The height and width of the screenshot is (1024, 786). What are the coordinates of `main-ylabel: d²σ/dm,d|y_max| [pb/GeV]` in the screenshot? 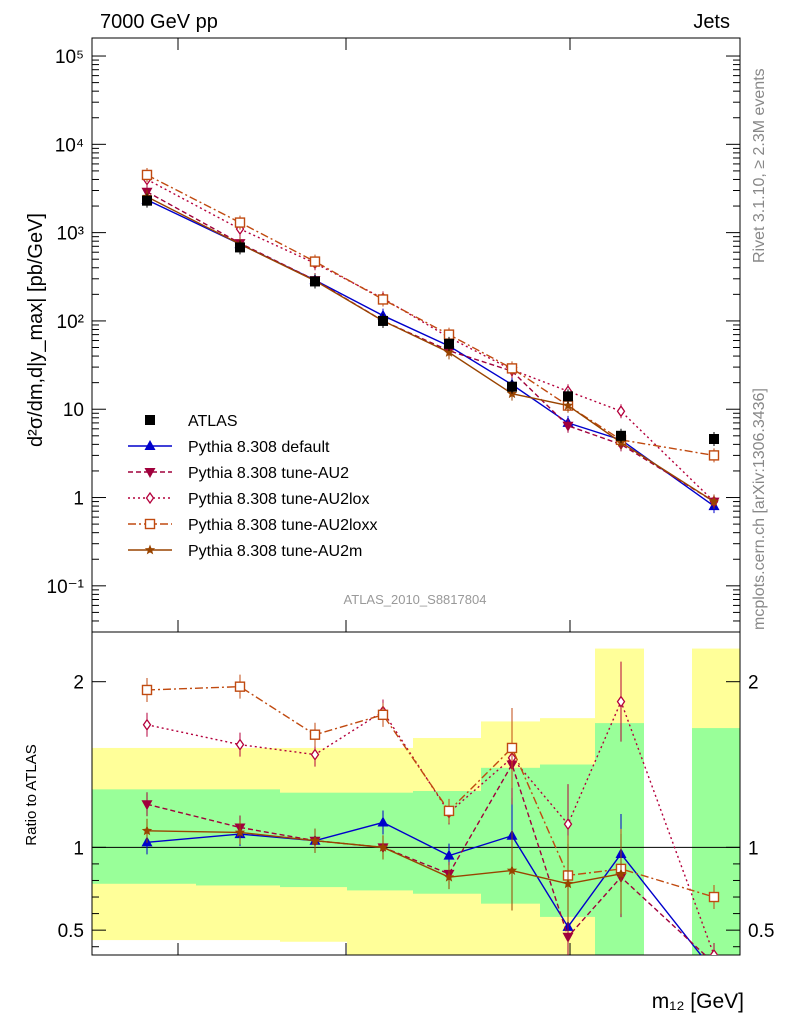 It's located at (36, 330).